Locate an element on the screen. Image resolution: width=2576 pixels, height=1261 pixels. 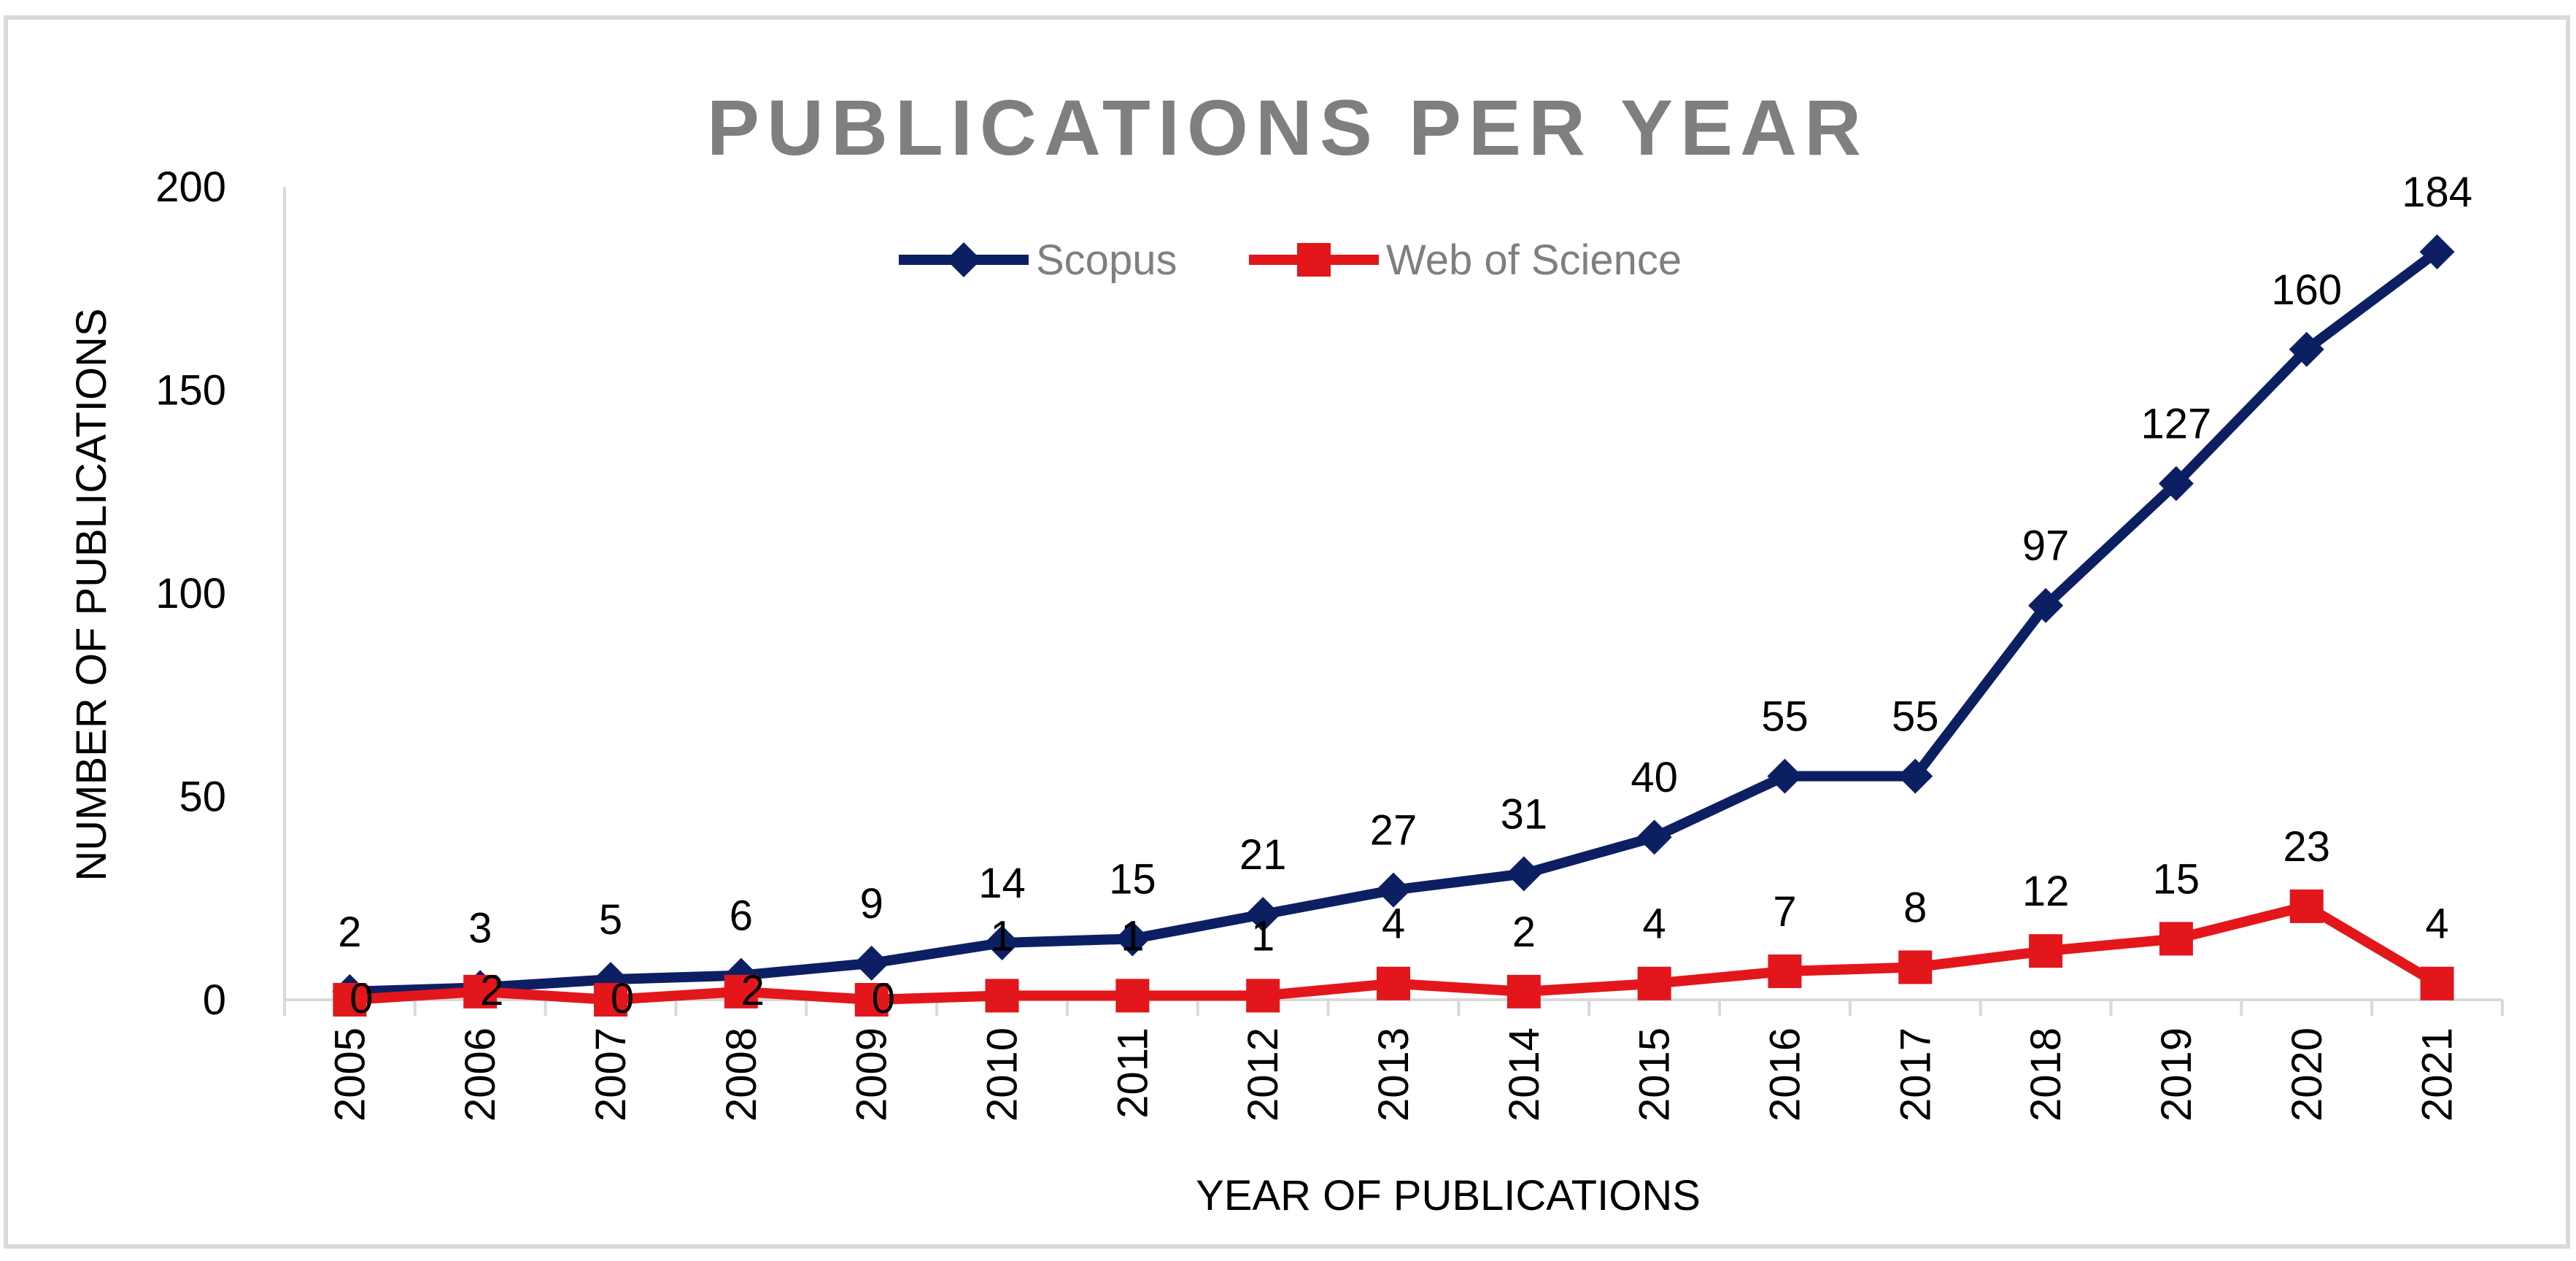
x-tick-label: 2020 is located at coordinates (2307, 1074).